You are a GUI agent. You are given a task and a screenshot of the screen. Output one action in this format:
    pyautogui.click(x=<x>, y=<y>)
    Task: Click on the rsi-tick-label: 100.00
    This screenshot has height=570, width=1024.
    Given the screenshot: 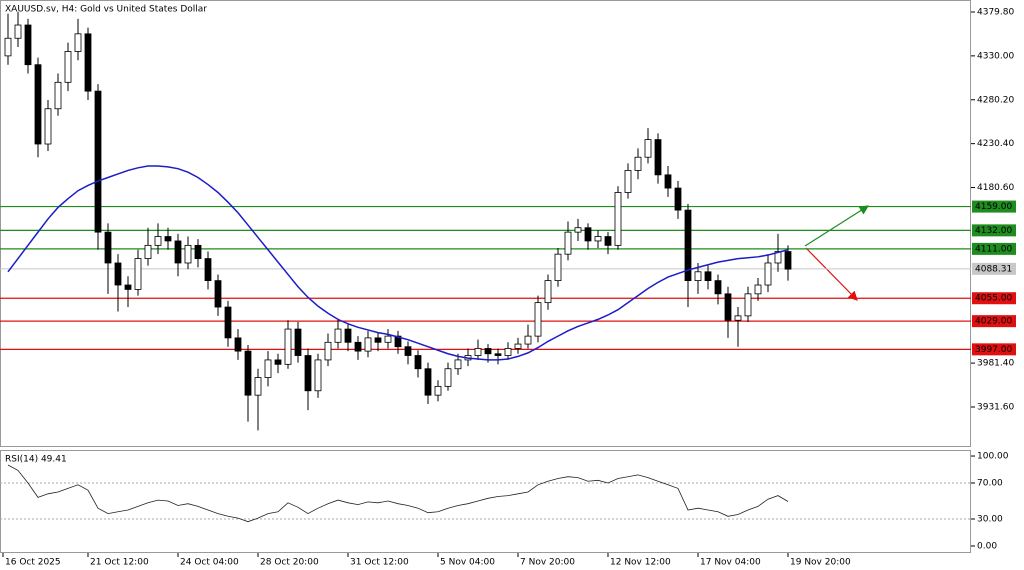 What is the action you would take?
    pyautogui.click(x=993, y=457)
    